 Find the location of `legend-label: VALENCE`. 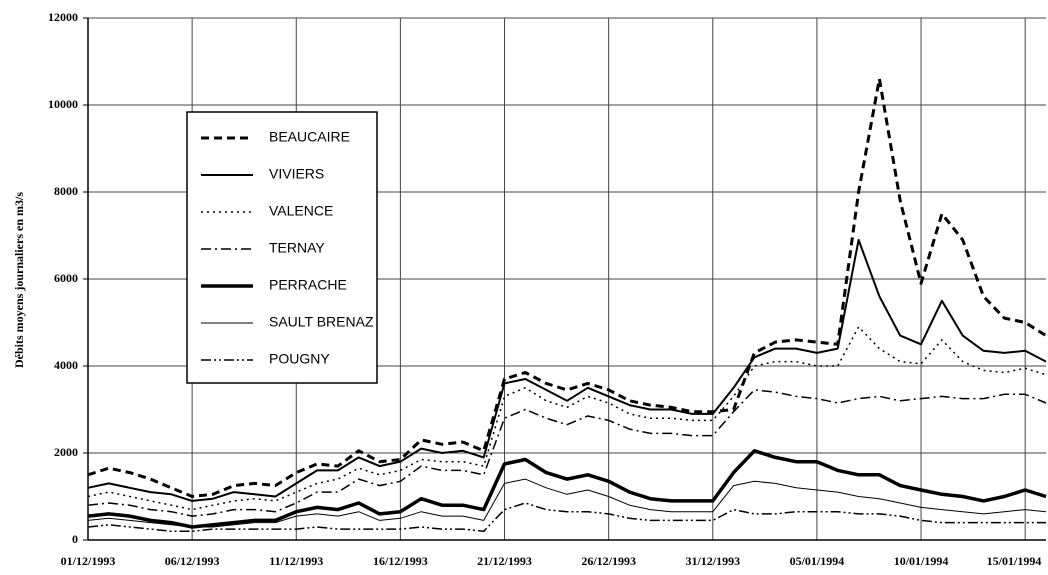

legend-label: VALENCE is located at coordinates (301, 211).